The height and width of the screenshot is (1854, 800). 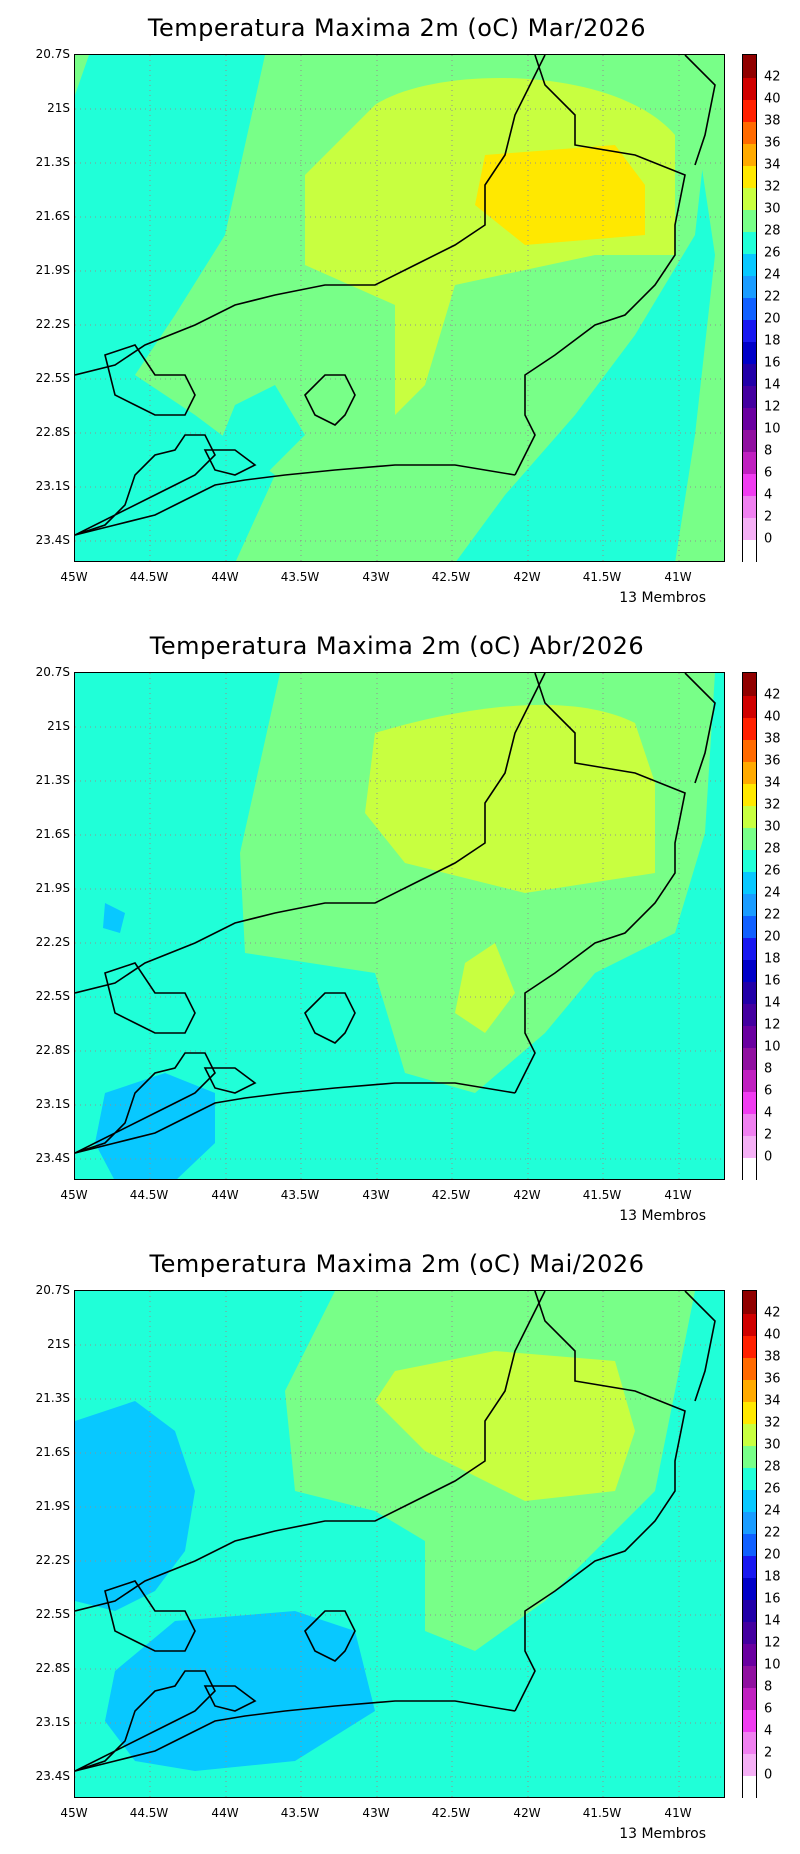 What do you see at coordinates (772, 959) in the screenshot?
I see `colorbar-label: 18` at bounding box center [772, 959].